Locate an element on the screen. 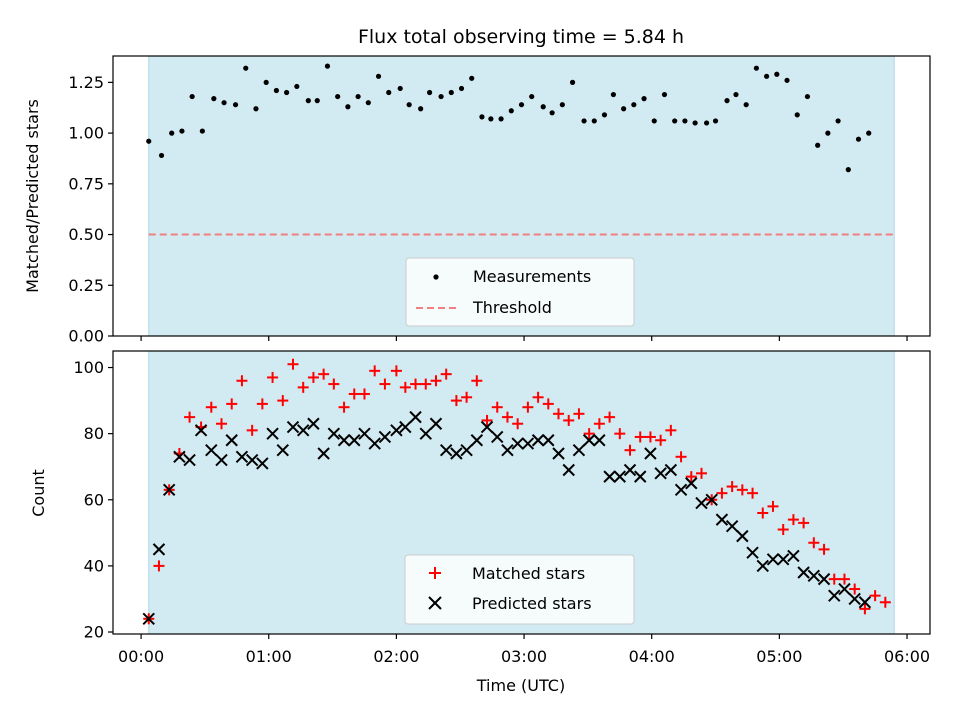 The image size is (960, 720). bottom-y-tick-label: 80 is located at coordinates (94, 433).